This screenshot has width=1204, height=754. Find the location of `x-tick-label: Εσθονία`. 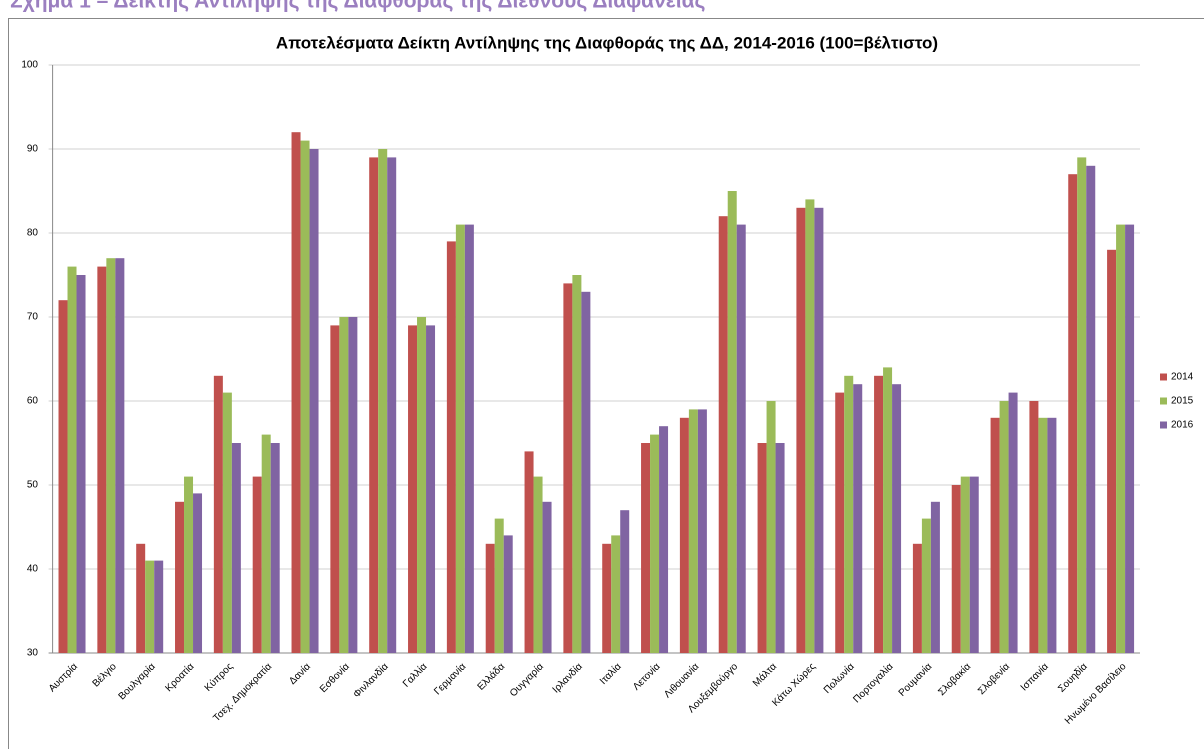

x-tick-label: Εσθονία is located at coordinates (334, 677).